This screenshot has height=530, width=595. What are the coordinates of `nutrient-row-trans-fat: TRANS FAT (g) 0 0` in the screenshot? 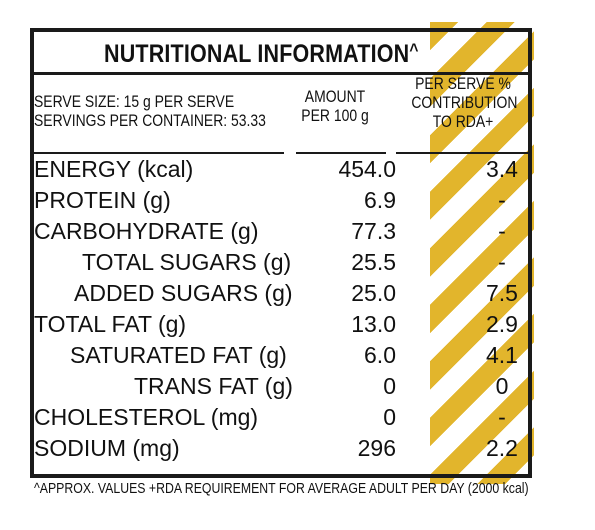 It's located at (281, 386).